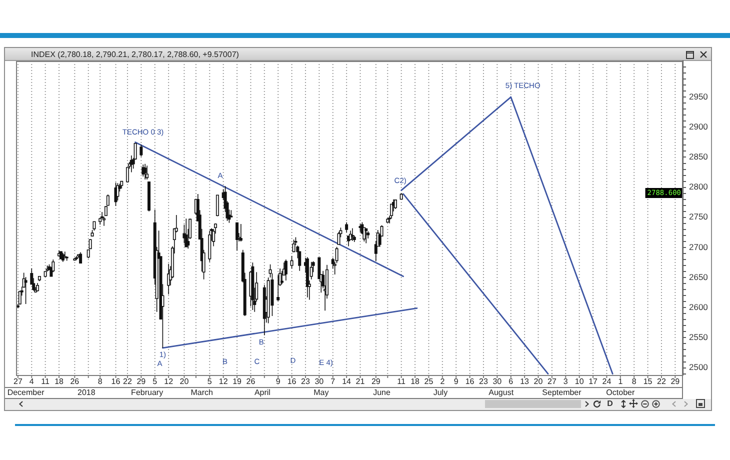 The image size is (730, 460). What do you see at coordinates (579, 381) in the screenshot?
I see `x-tick-label: 10` at bounding box center [579, 381].